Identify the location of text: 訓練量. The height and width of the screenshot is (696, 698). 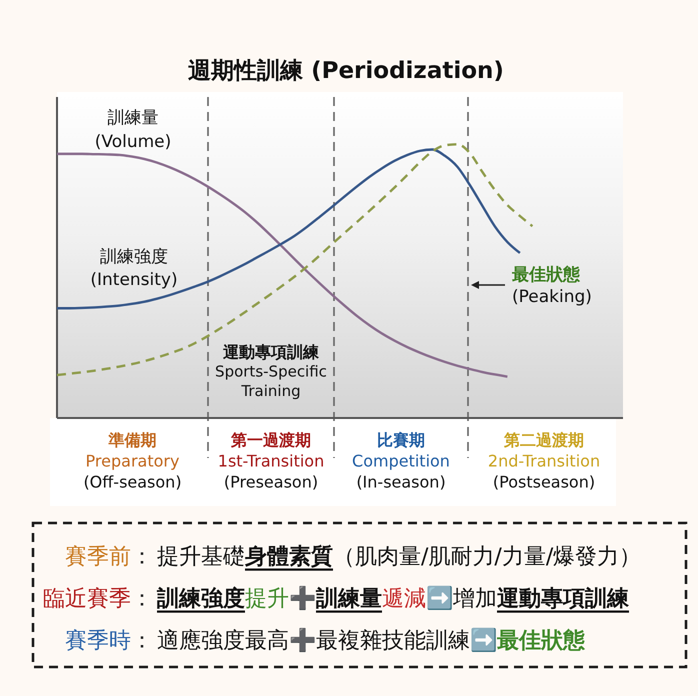
(348, 599).